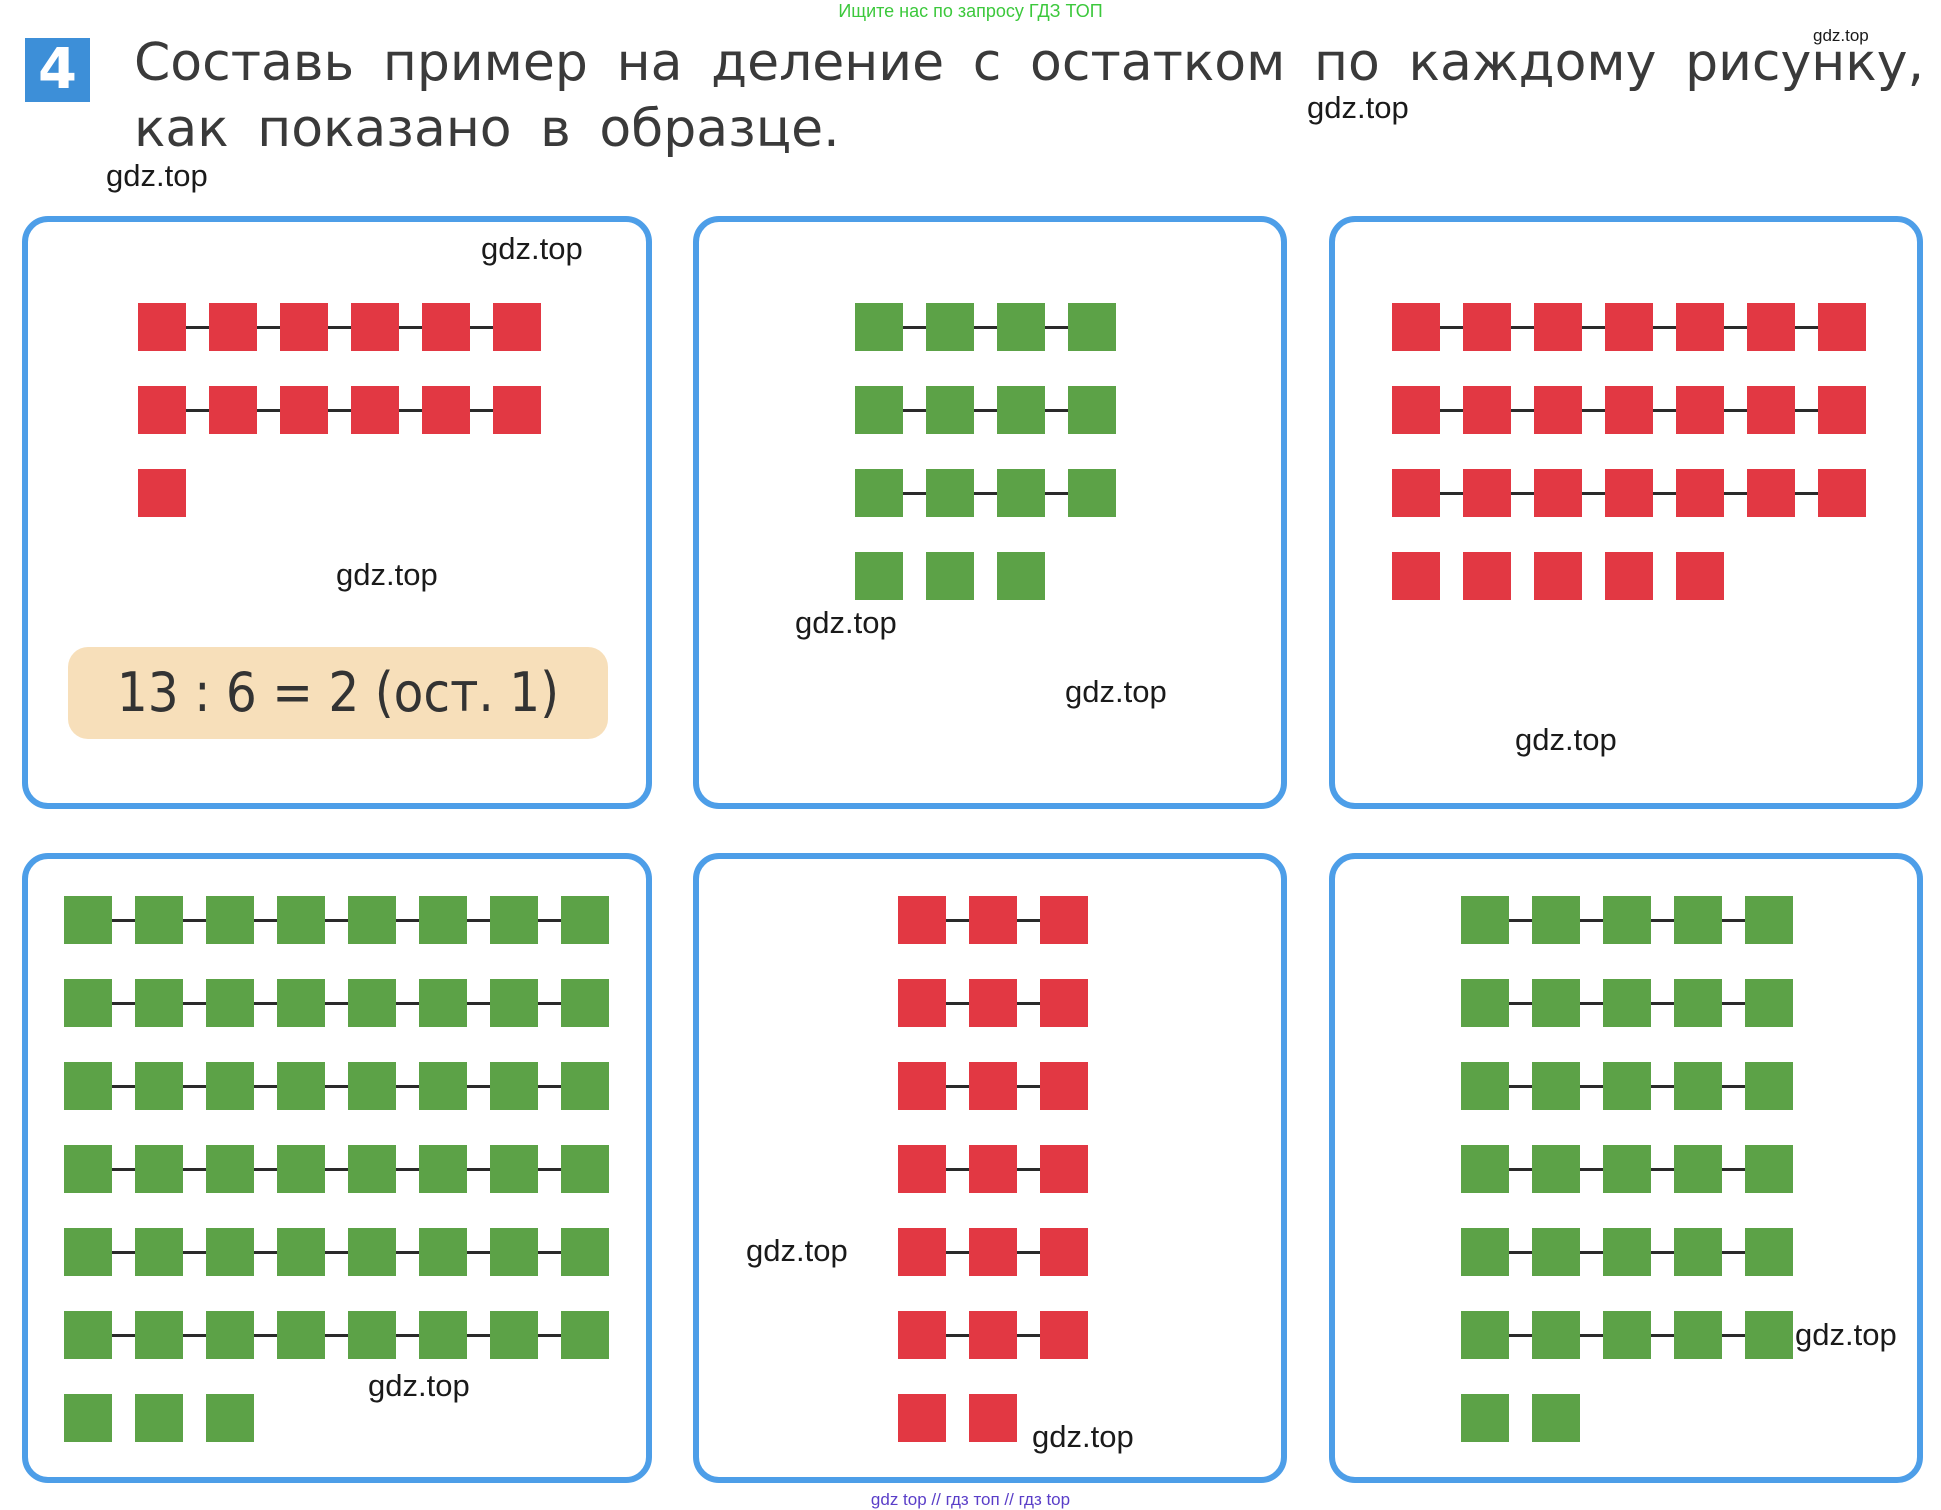 This screenshot has width=1941, height=1510. What do you see at coordinates (337, 512) in the screenshot?
I see `picture-panel-1: 13 : 6 = 2 (ост. 1)` at bounding box center [337, 512].